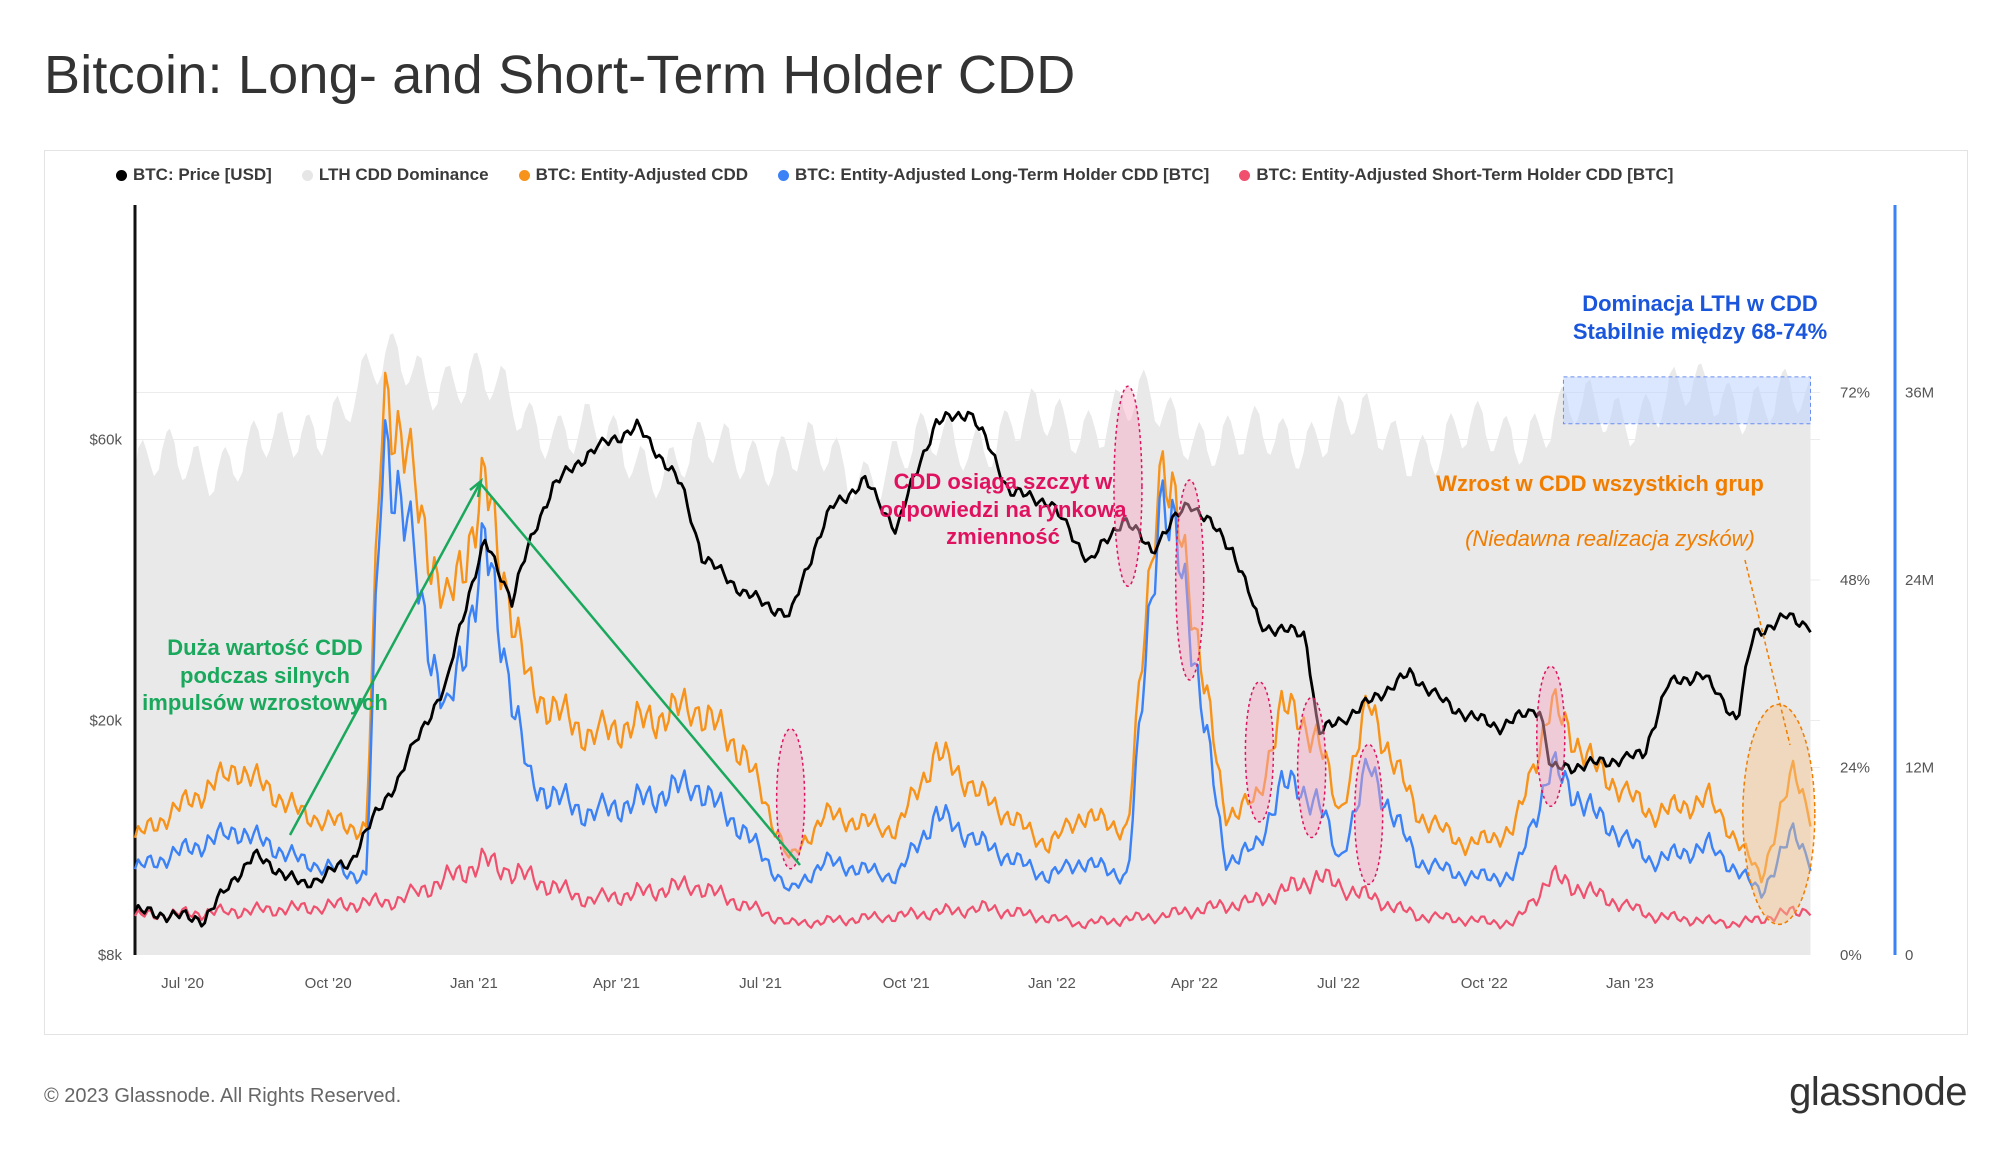  Describe the element at coordinates (1919, 393) in the screenshot. I see `cdd-tick-label: 36M` at that location.